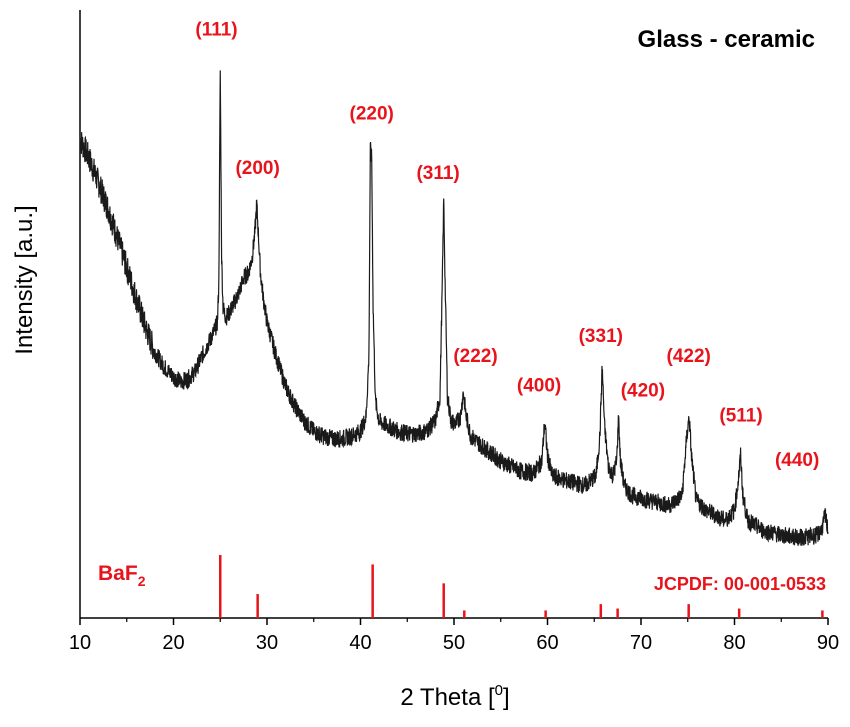  What do you see at coordinates (80, 643) in the screenshot?
I see `x-tick-label: 10` at bounding box center [80, 643].